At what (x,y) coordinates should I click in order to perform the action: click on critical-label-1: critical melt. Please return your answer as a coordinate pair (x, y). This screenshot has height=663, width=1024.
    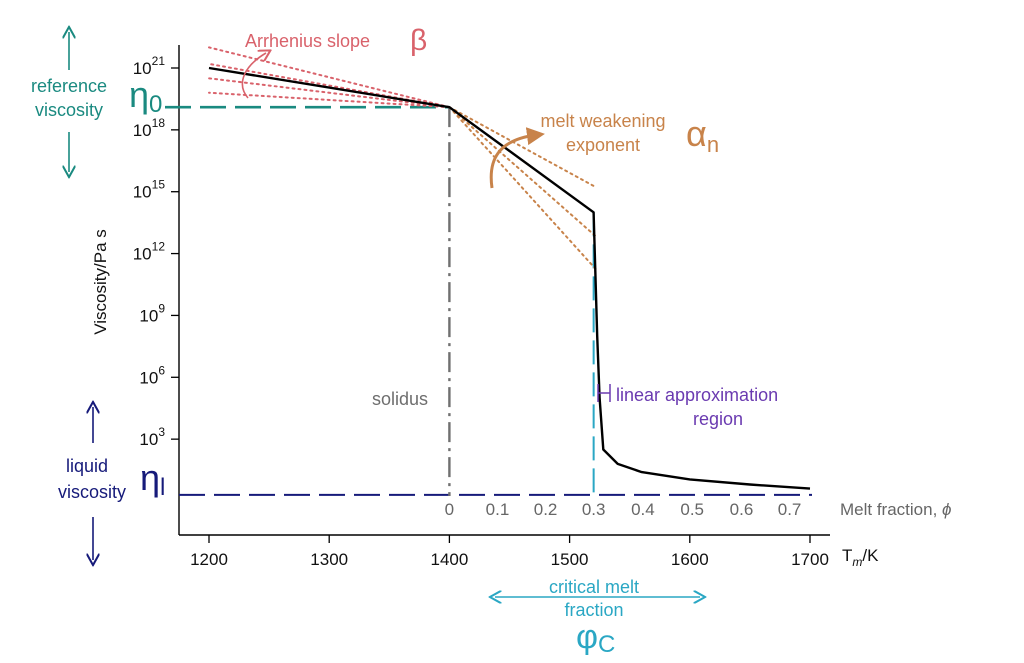
    Looking at the image, I should click on (594, 587).